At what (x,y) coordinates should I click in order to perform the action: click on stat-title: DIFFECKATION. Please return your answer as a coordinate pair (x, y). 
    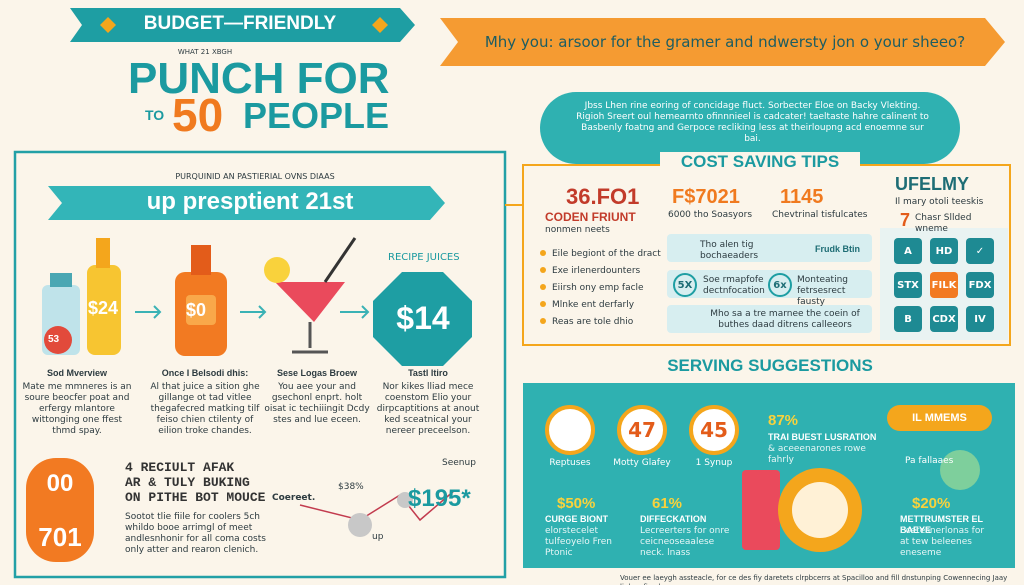
    Looking at the image, I should click on (673, 519).